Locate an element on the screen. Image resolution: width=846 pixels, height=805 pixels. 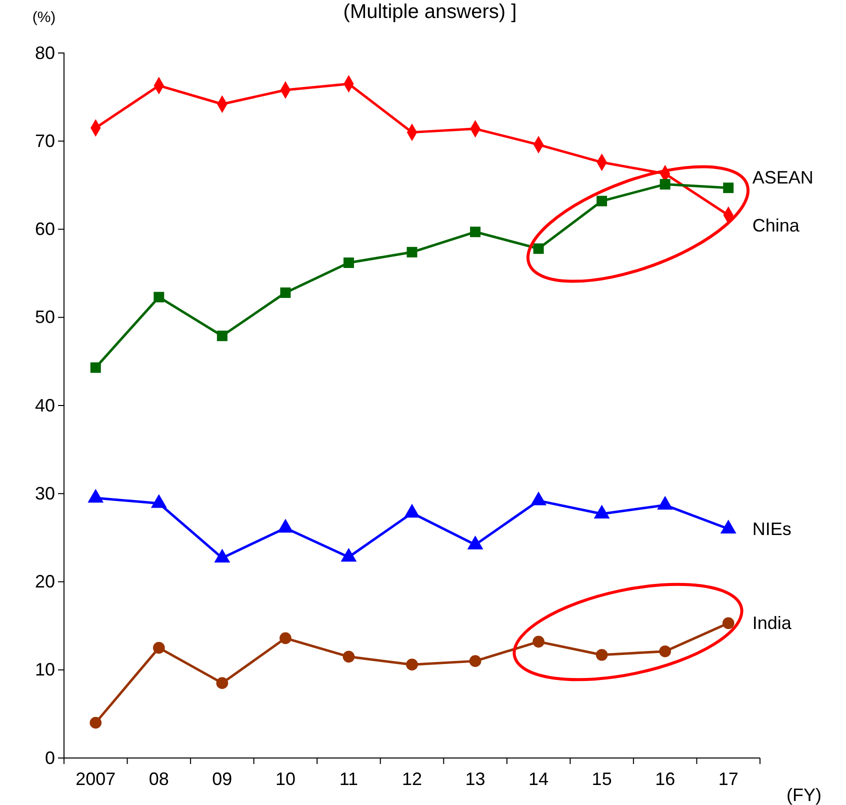
x-tick-label: 11 is located at coordinates (348, 778).